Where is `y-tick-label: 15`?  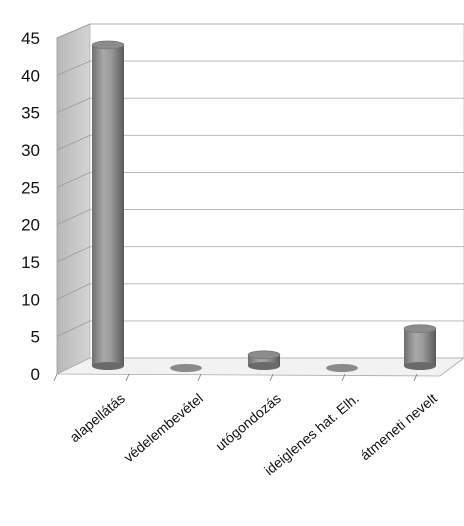 y-tick-label: 15 is located at coordinates (30, 262).